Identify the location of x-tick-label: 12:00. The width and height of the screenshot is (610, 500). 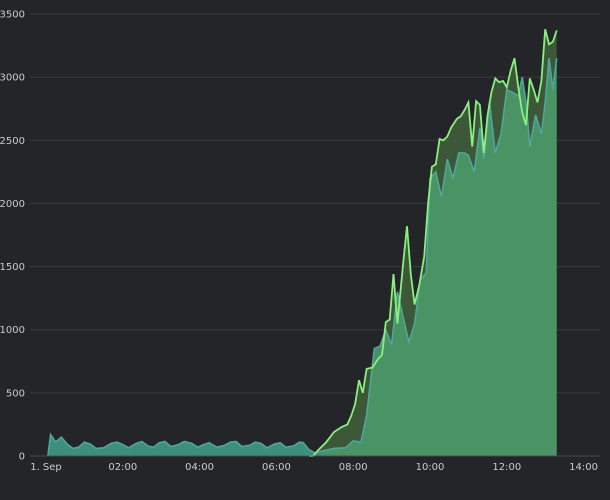
(506, 467).